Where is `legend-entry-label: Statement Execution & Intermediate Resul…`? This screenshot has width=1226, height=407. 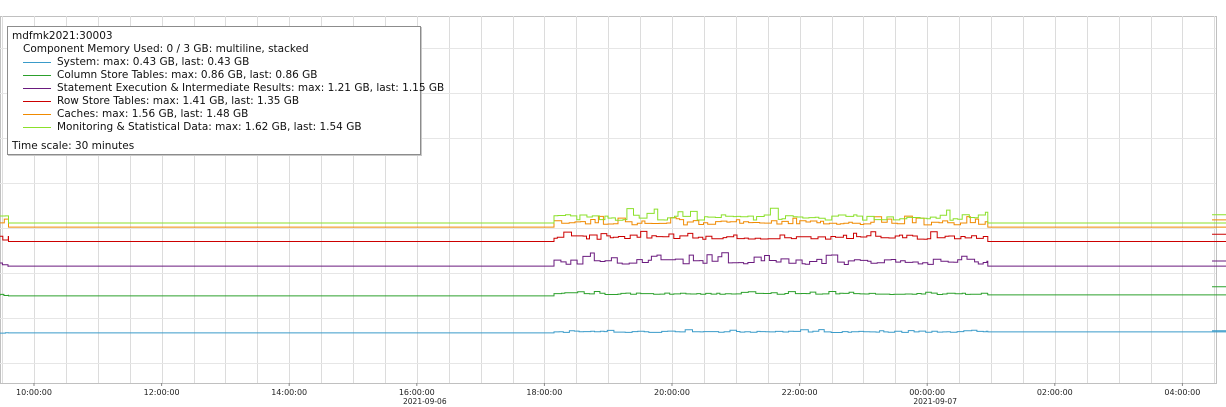 legend-entry-label: Statement Execution & Intermediate Resul… is located at coordinates (251, 88).